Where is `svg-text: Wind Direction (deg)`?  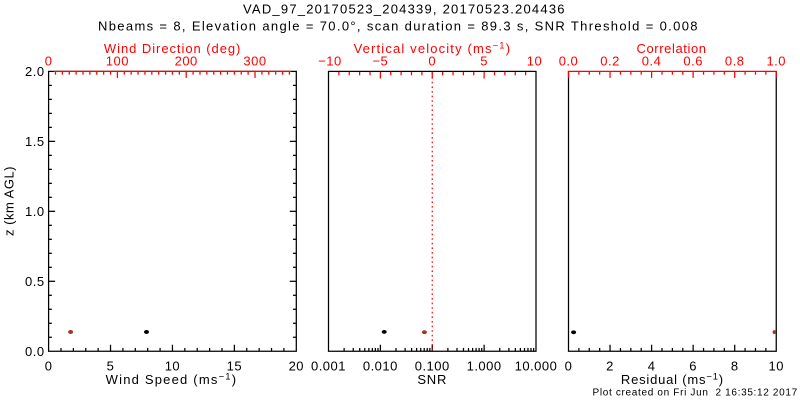
svg-text: Wind Direction (deg) is located at coordinates (172, 48).